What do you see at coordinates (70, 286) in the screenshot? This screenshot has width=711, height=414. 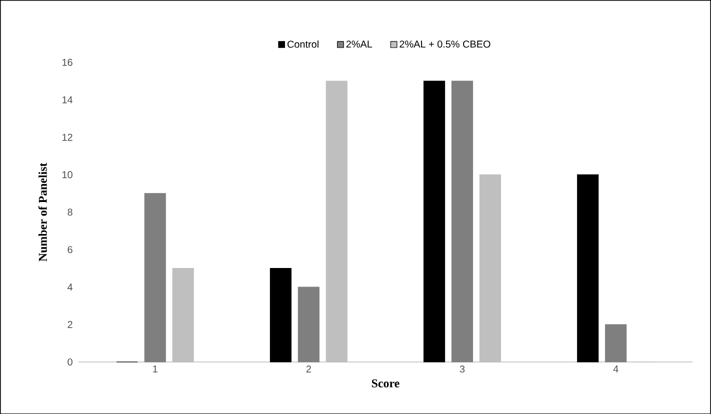 I see `y-tick-label: 4` at bounding box center [70, 286].